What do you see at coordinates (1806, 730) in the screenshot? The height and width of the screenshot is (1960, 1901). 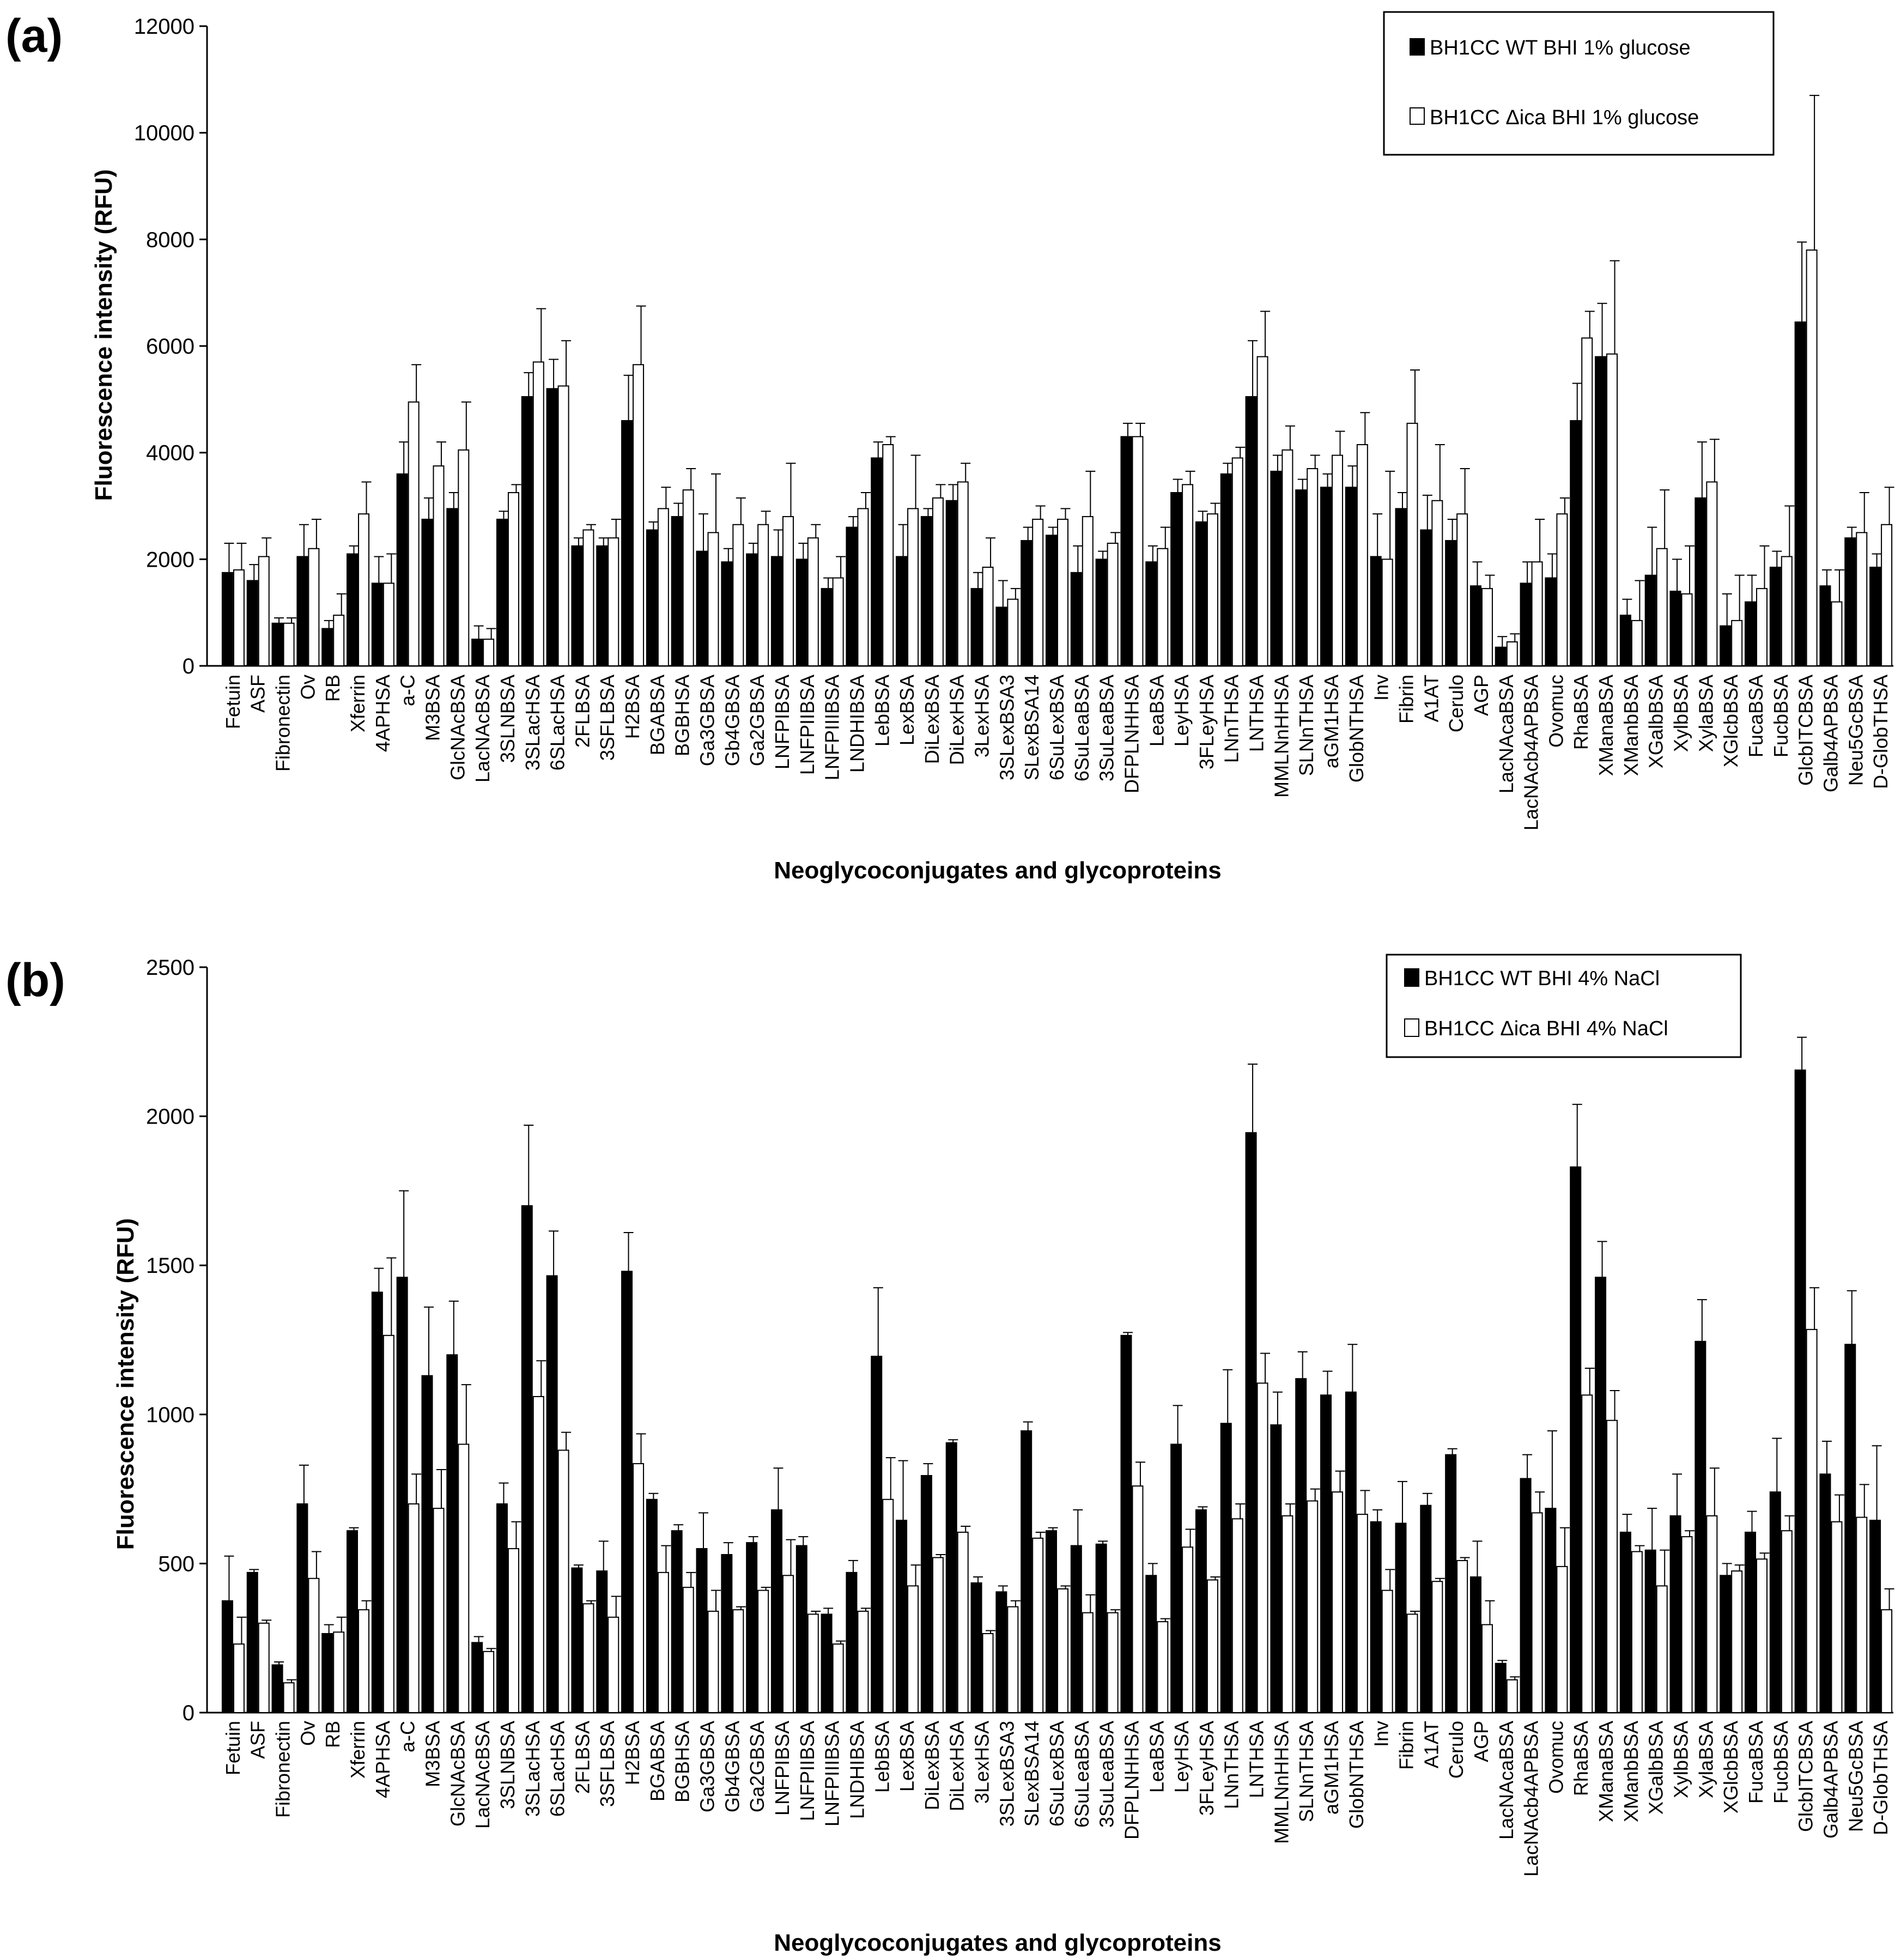 I see `category-label-a: GlcbITCBSA` at bounding box center [1806, 730].